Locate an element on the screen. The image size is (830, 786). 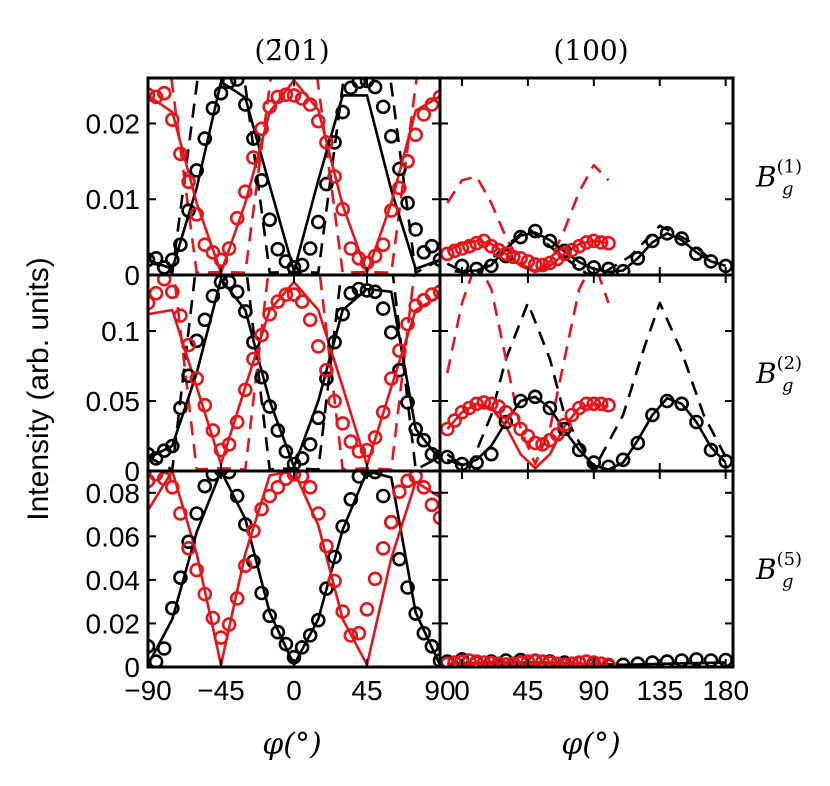
y-tick-label: 0.1 is located at coordinates (120, 331).